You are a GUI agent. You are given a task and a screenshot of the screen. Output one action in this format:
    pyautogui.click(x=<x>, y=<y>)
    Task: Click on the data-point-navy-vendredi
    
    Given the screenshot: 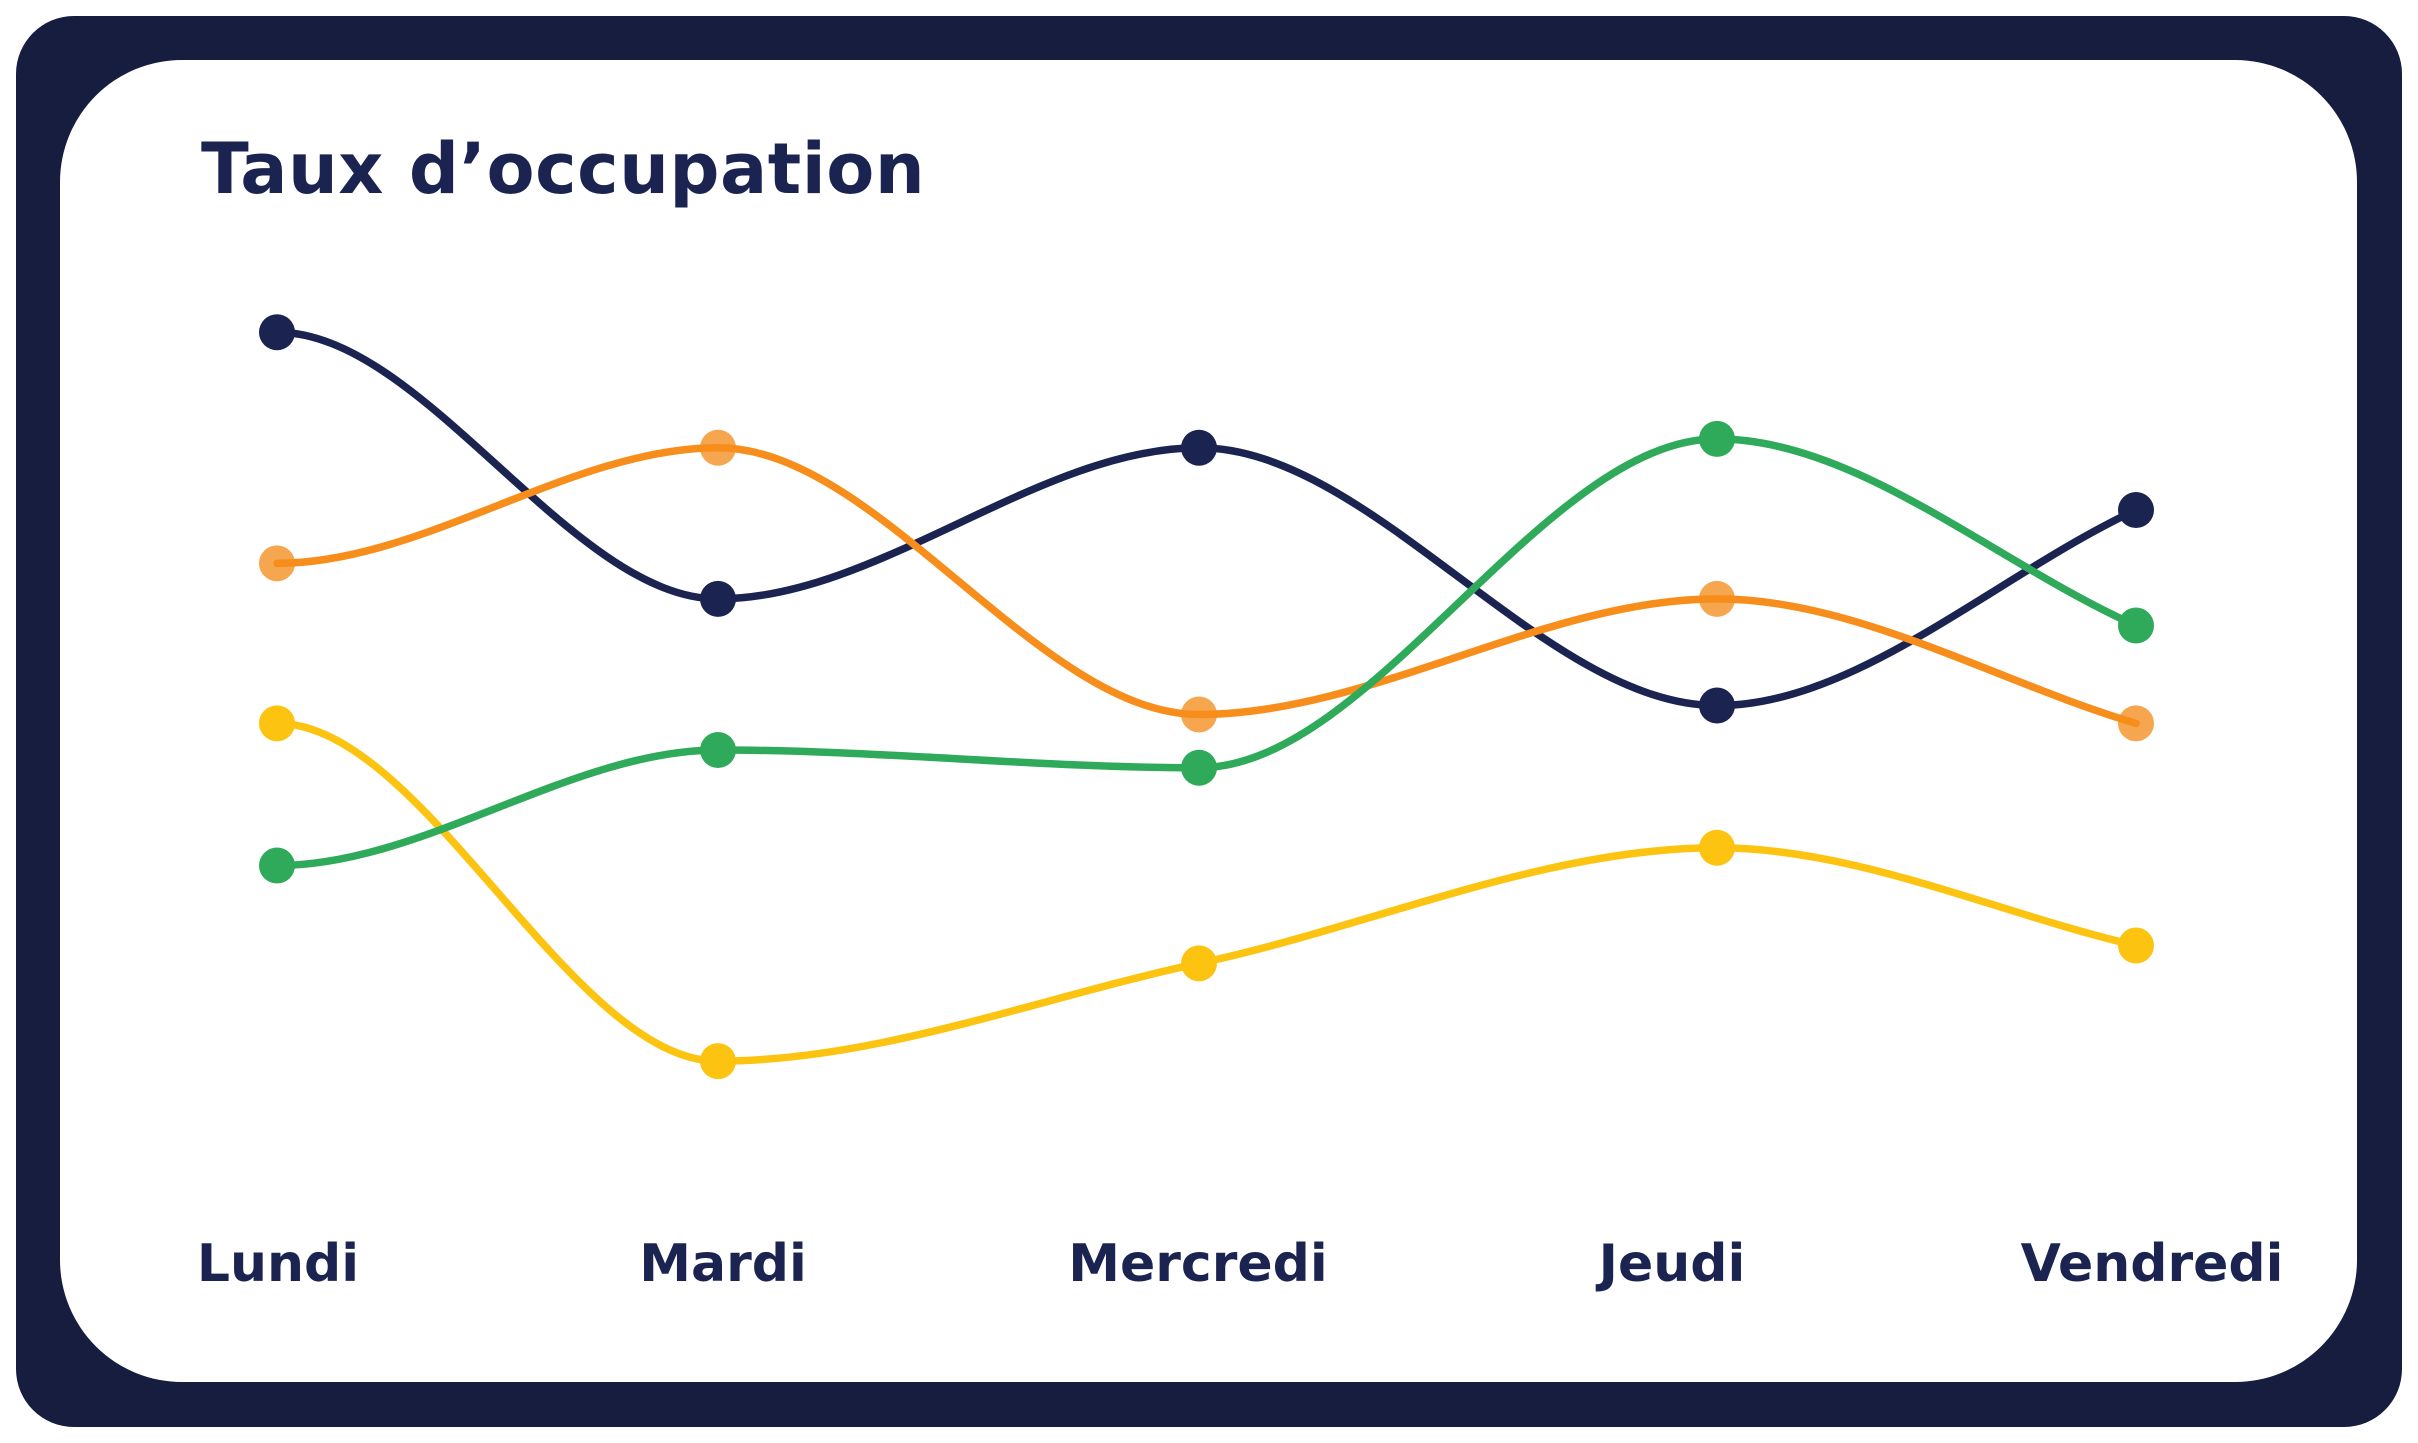 What is the action you would take?
    pyautogui.click(x=2136, y=509)
    